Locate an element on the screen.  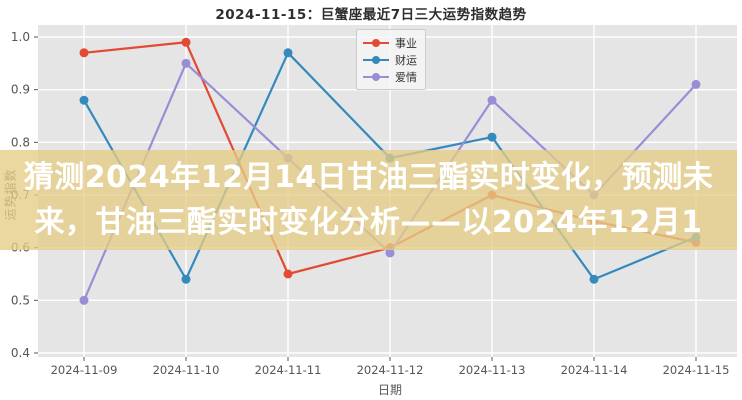
y-tick-label: 0.9 is located at coordinates (20, 90).